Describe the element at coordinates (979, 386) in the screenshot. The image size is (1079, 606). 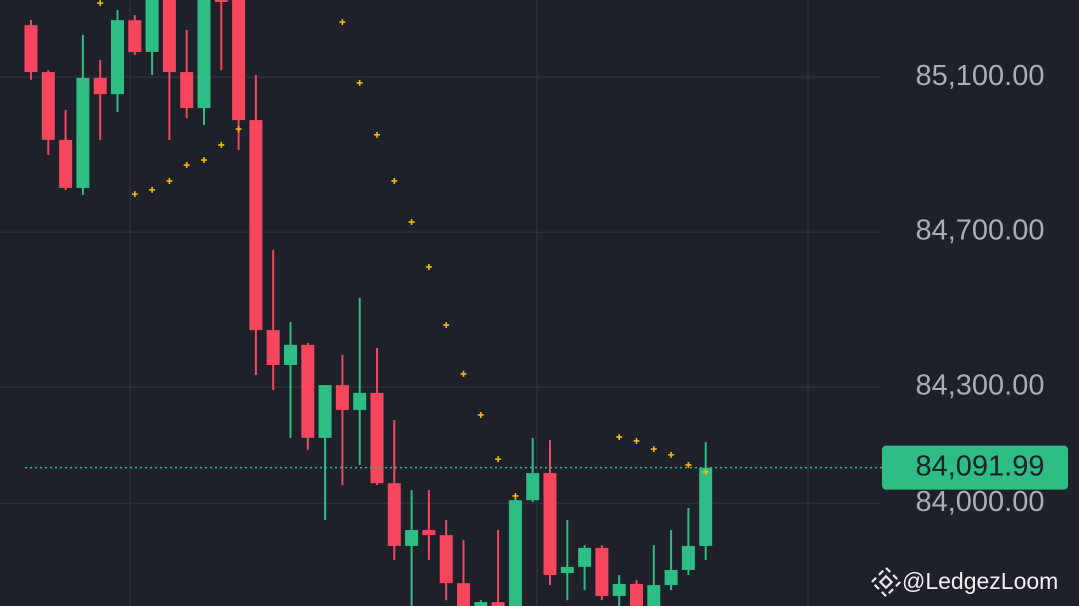
I see `y-tick-label: 84,300.00` at that location.